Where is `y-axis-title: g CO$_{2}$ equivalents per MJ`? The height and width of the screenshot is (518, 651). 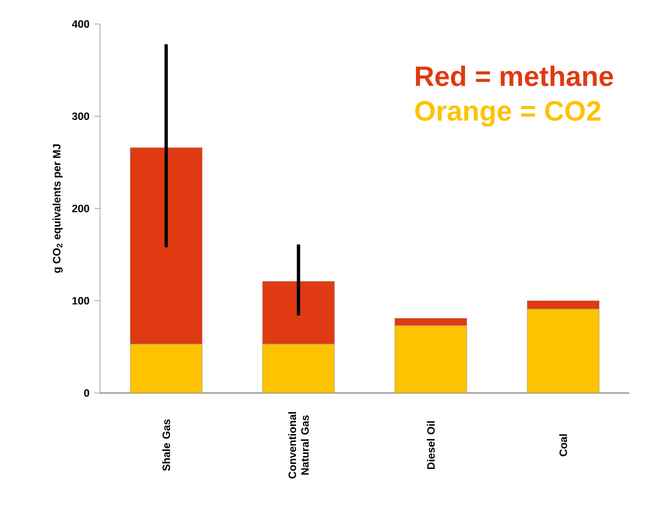
y-axis-title: g CO$_{2}$ equivalents per MJ is located at coordinates (57, 208).